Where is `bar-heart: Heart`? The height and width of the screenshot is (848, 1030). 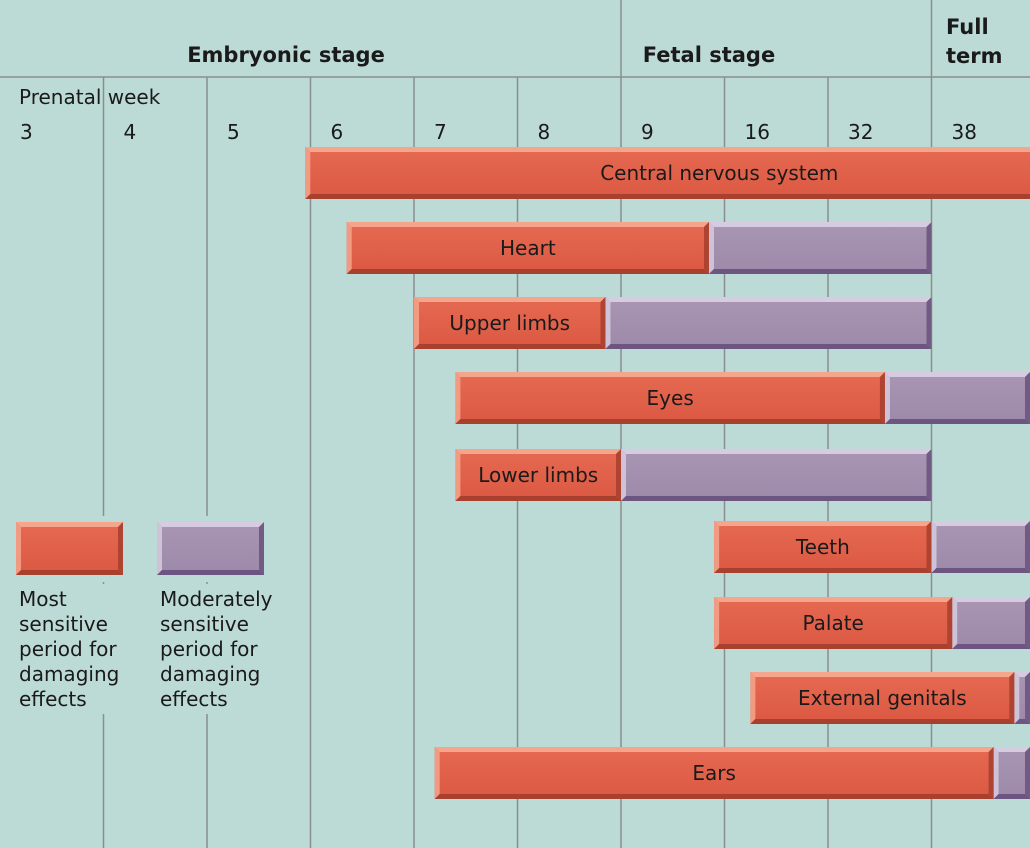
bar-heart: Heart is located at coordinates (639, 248).